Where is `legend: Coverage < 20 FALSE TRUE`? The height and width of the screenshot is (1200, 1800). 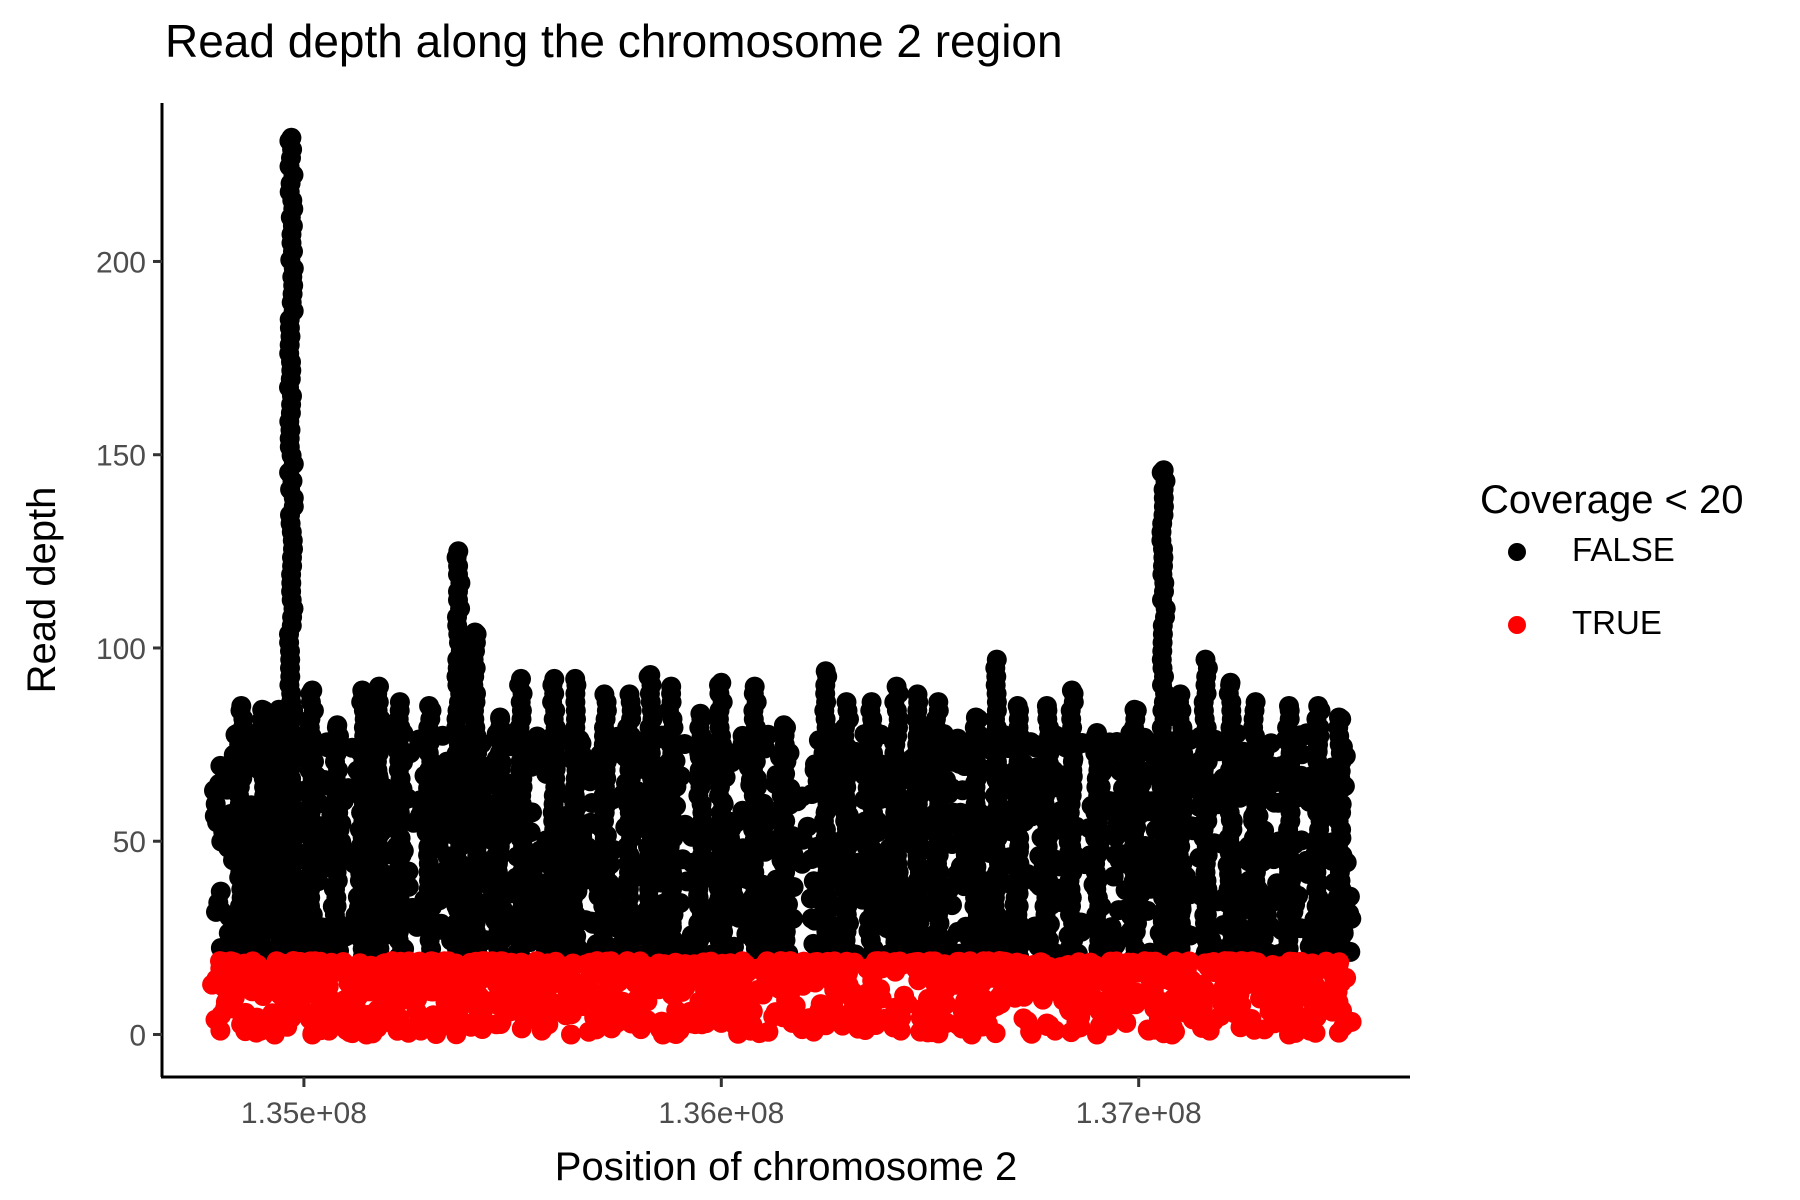 legend: Coverage < 20 FALSE TRUE is located at coordinates (1612, 573).